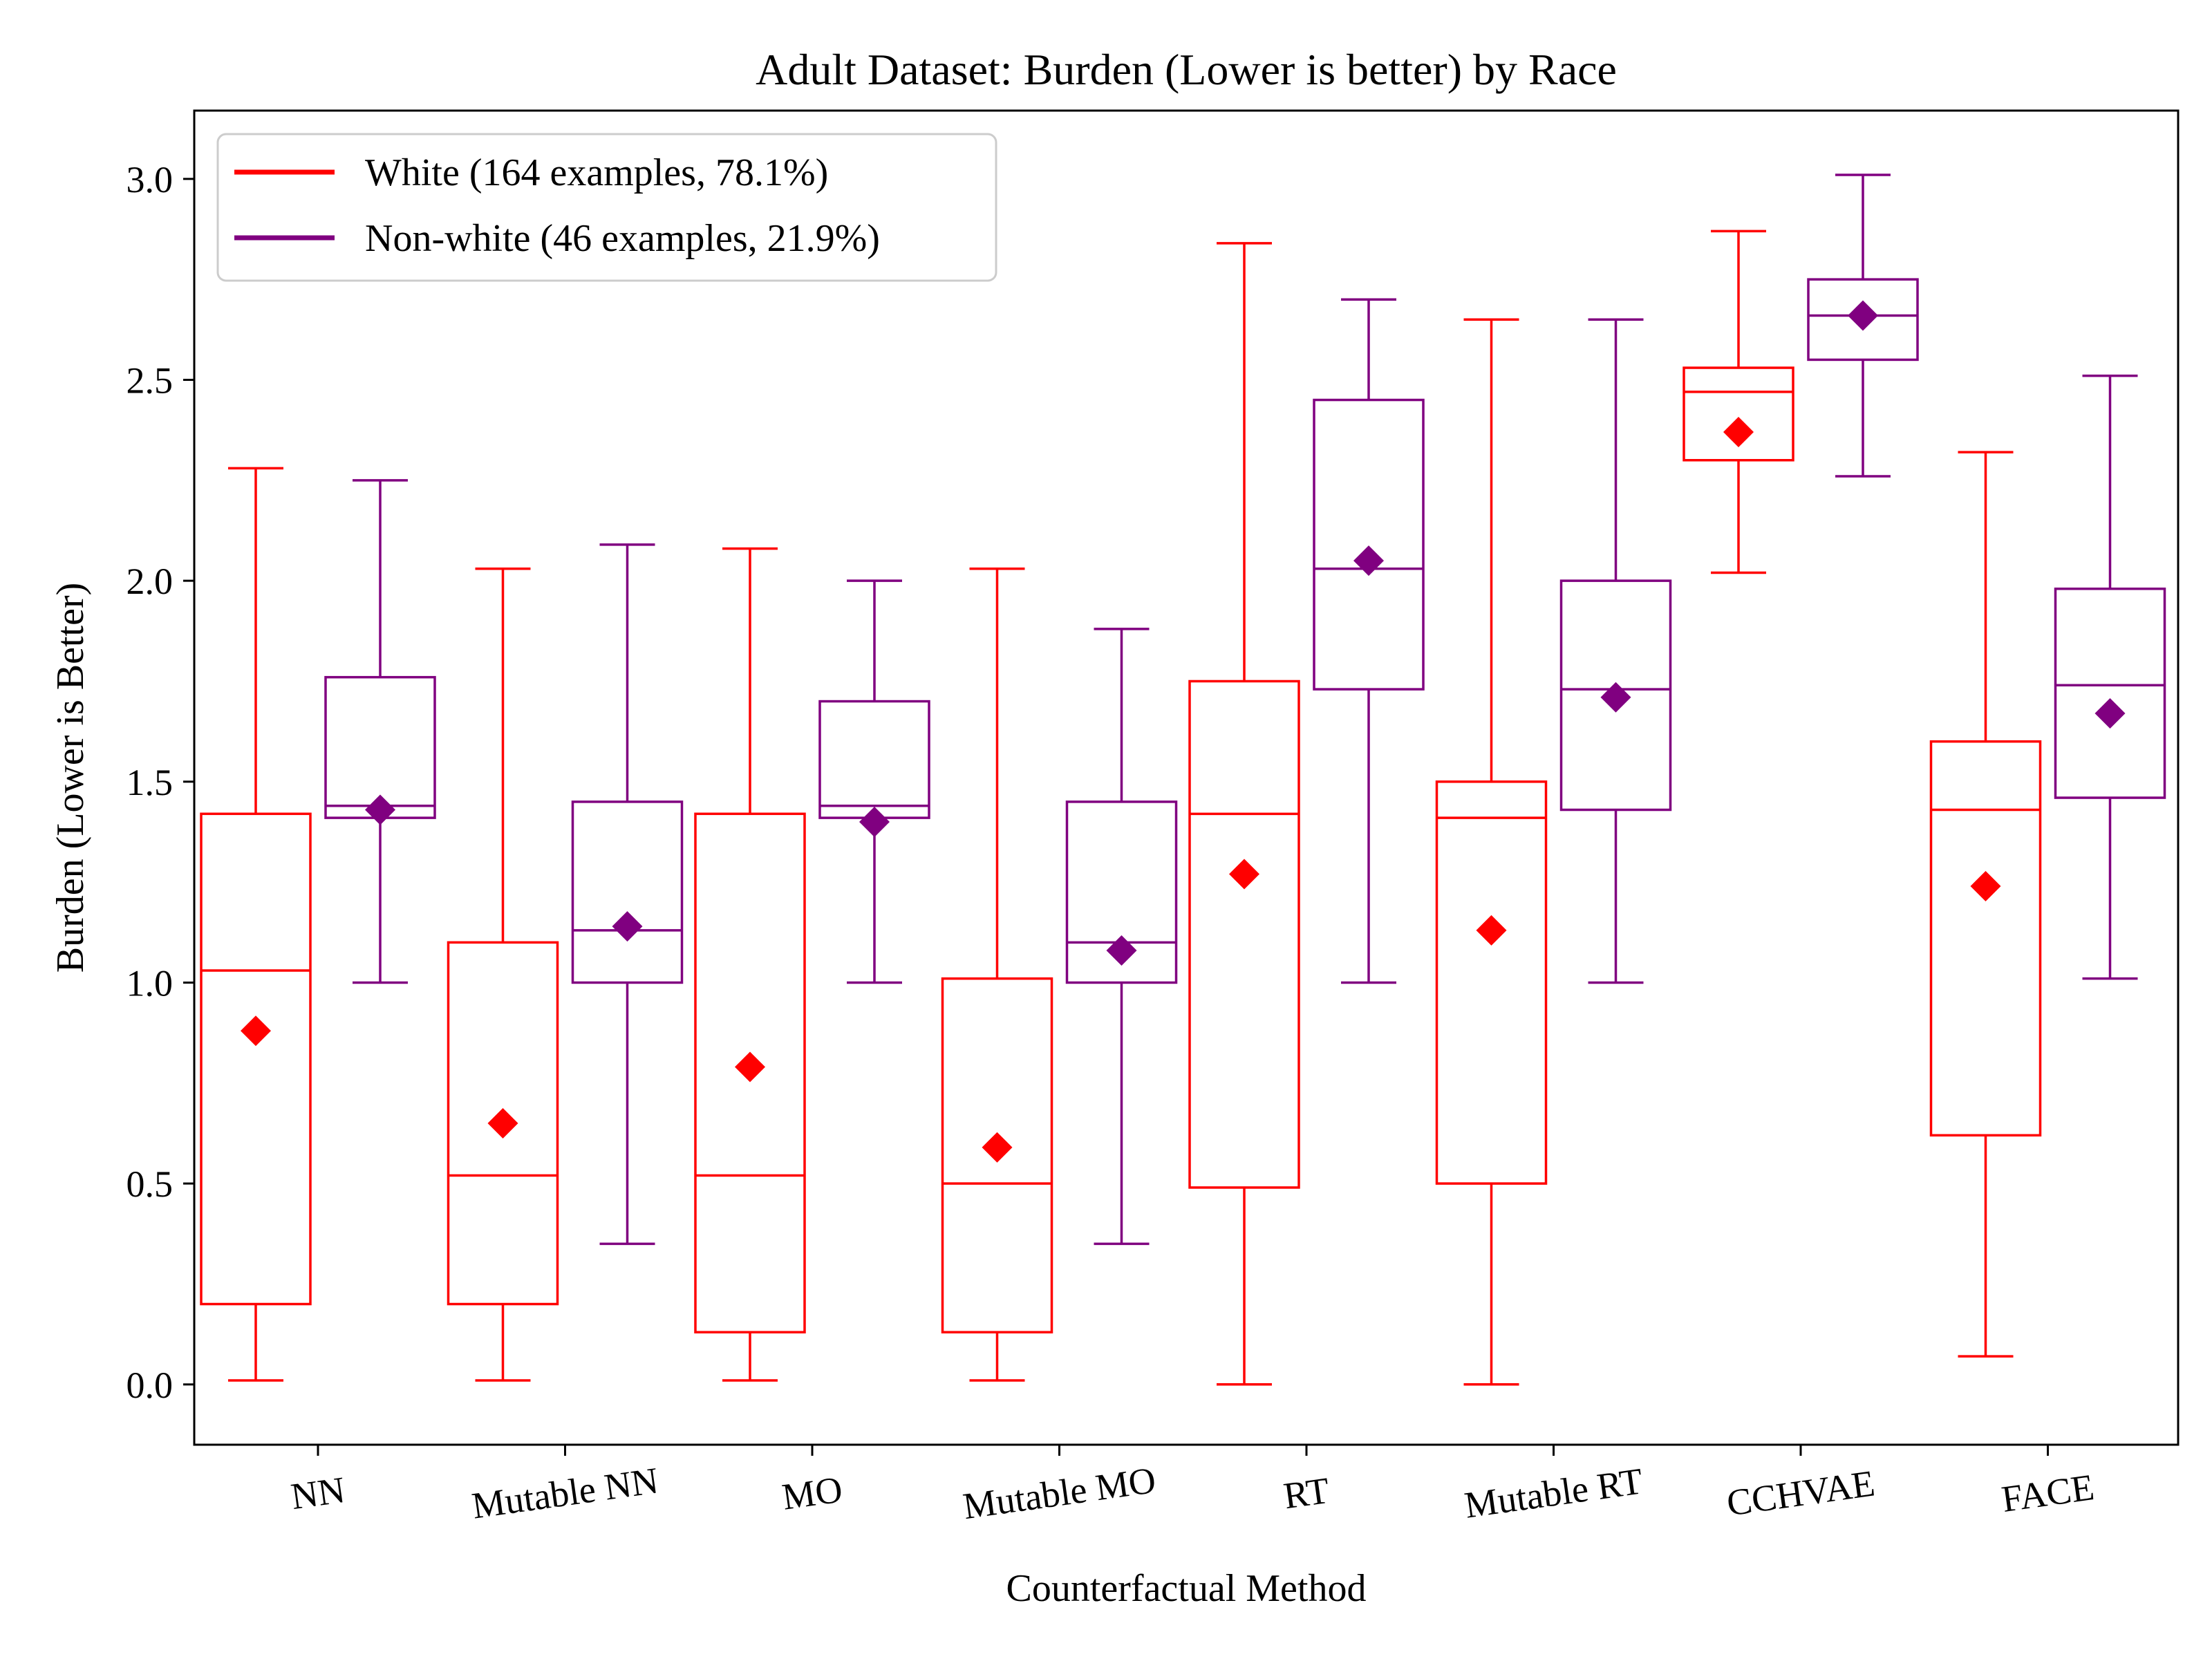 Image resolution: width=2212 pixels, height=1659 pixels. What do you see at coordinates (150, 983) in the screenshot?
I see `y-tick-label: 1.0` at bounding box center [150, 983].